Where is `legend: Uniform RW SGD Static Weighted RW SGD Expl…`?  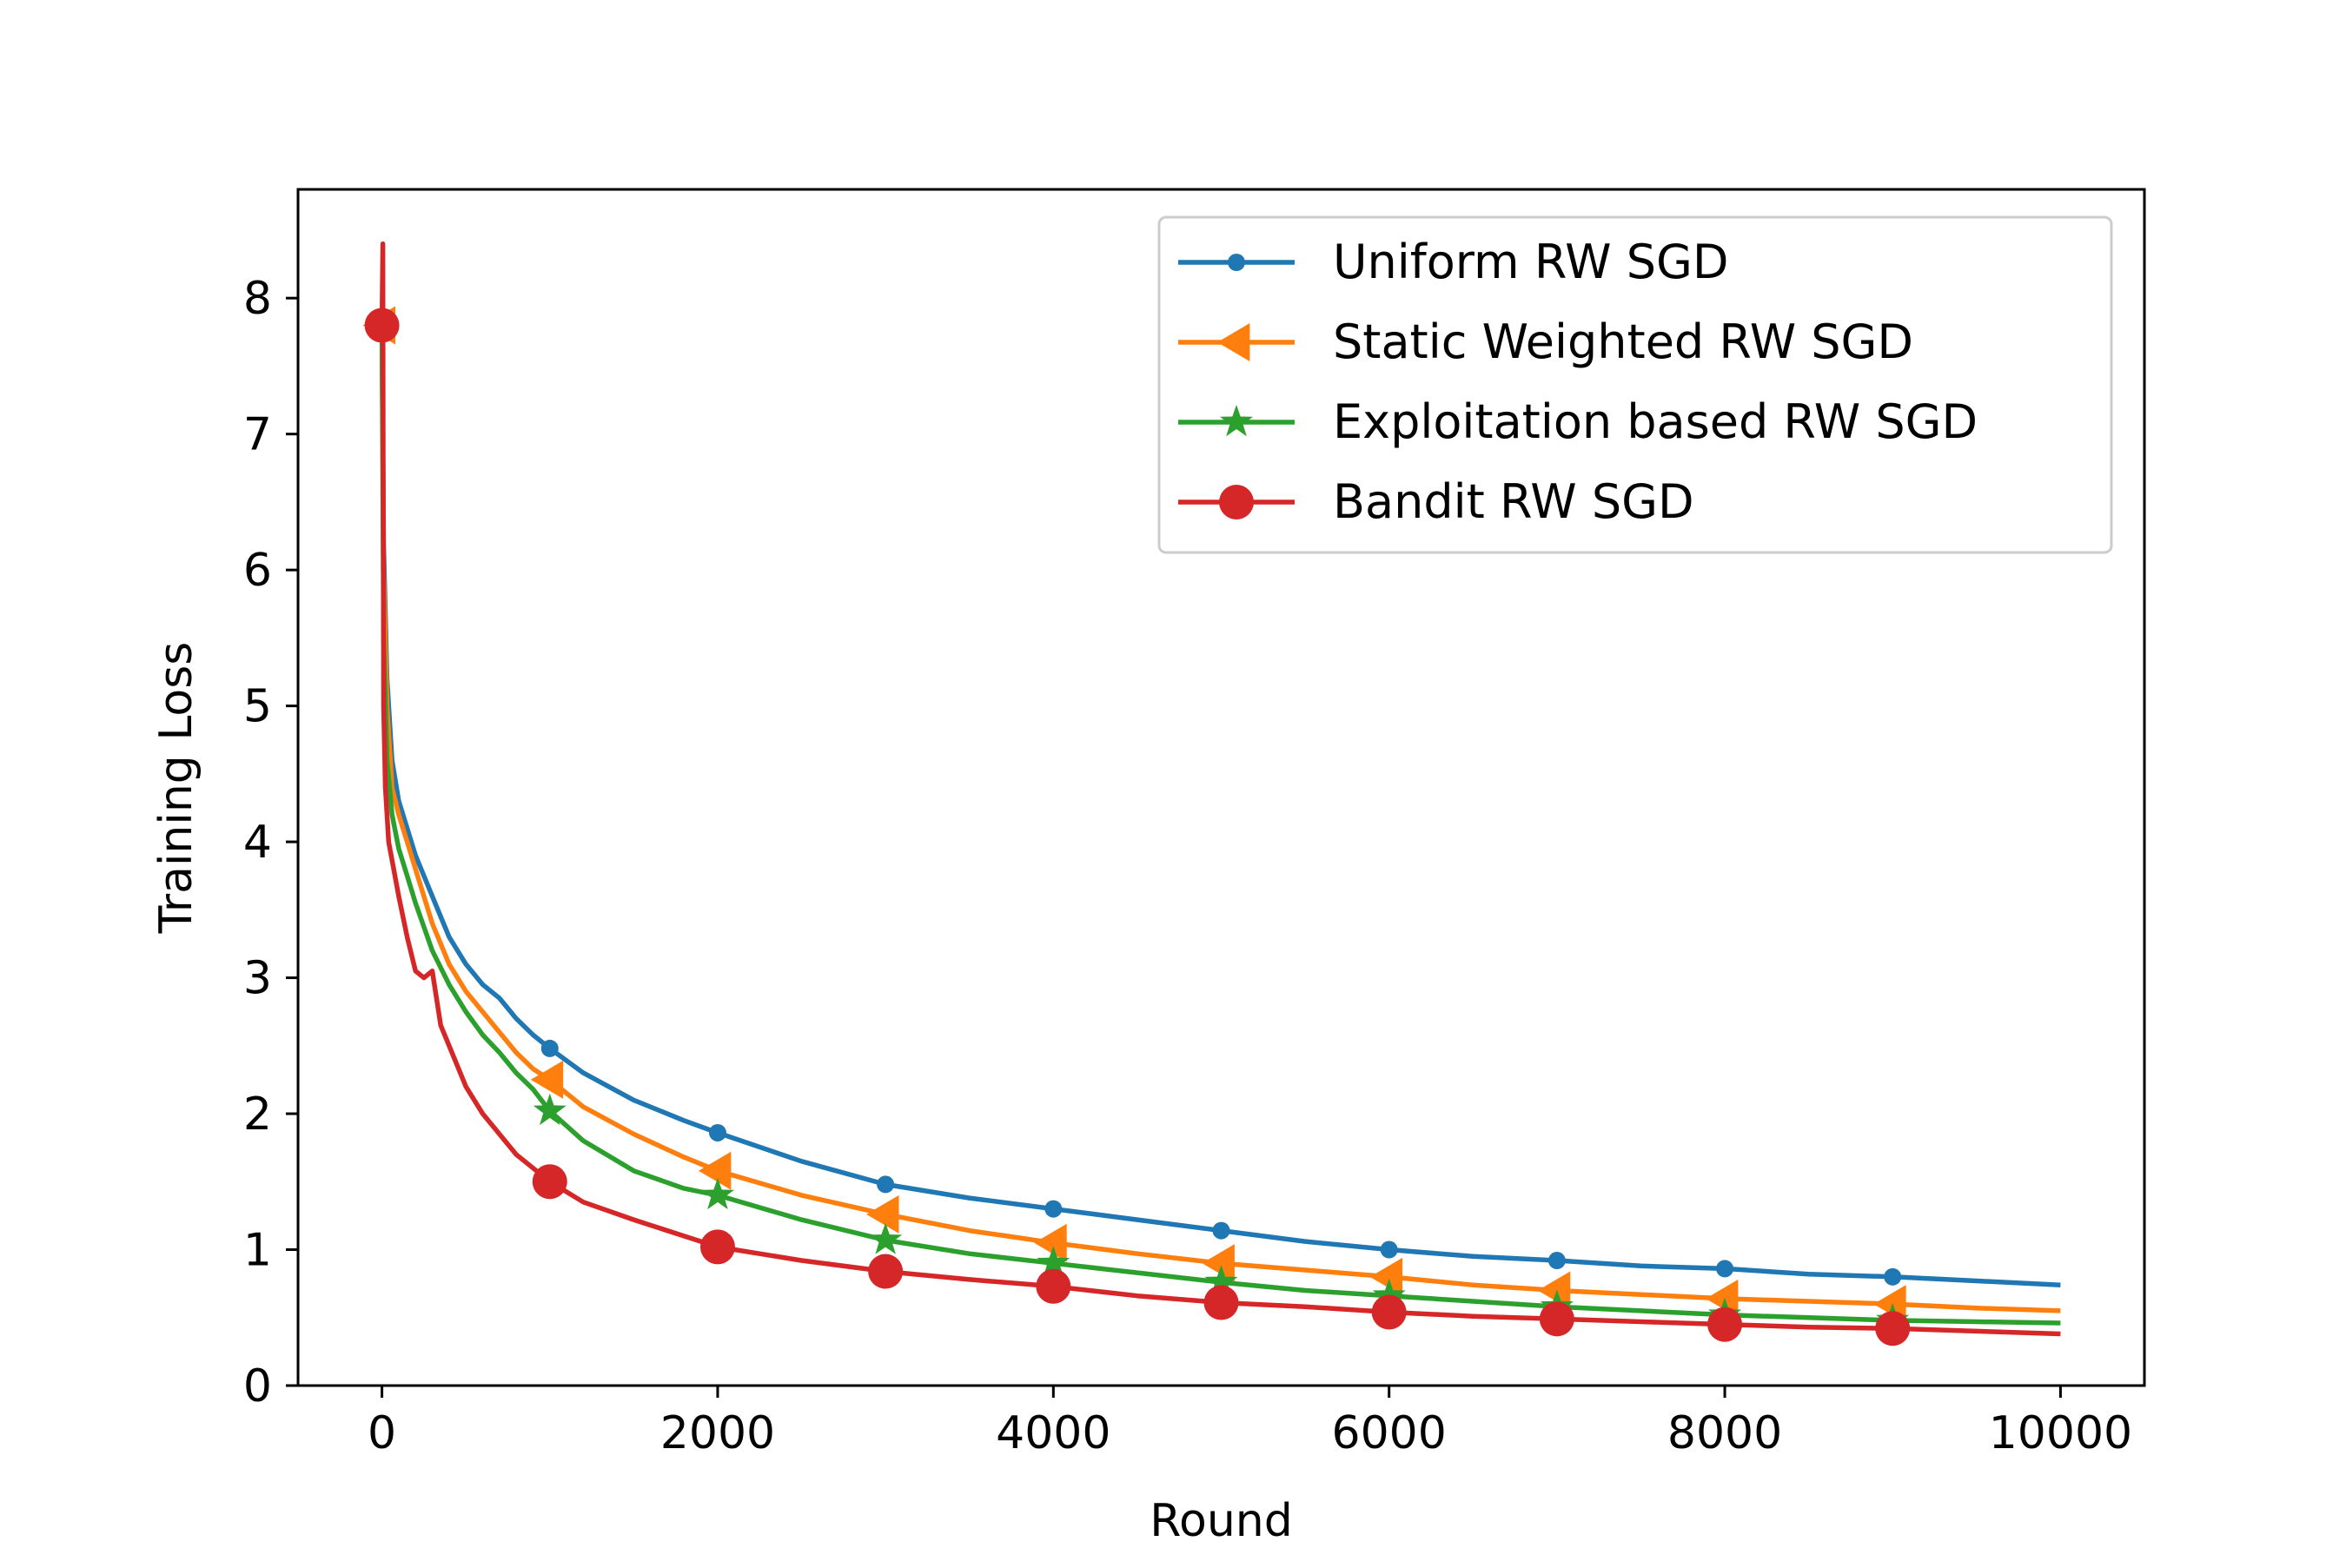 legend: Uniform RW SGD Static Weighted RW SGD Expl… is located at coordinates (1635, 384).